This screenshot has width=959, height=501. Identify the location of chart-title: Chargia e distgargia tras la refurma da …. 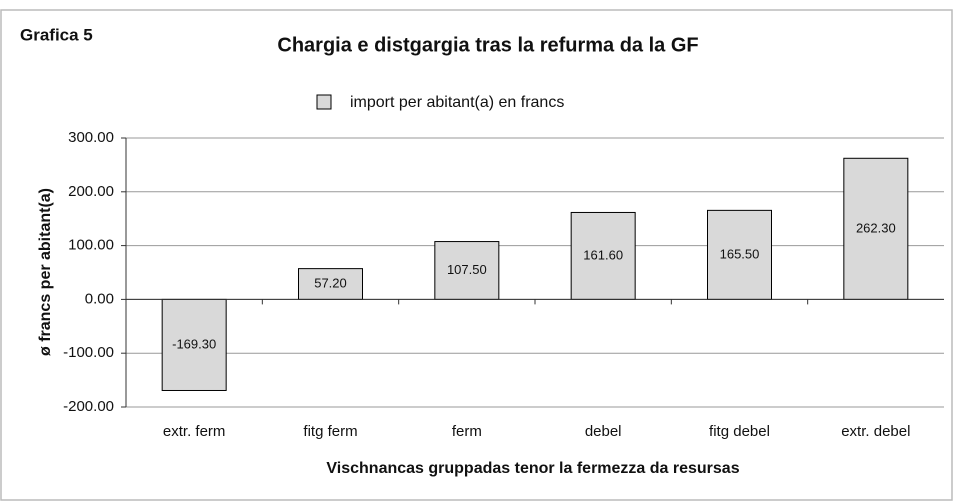
(487, 45).